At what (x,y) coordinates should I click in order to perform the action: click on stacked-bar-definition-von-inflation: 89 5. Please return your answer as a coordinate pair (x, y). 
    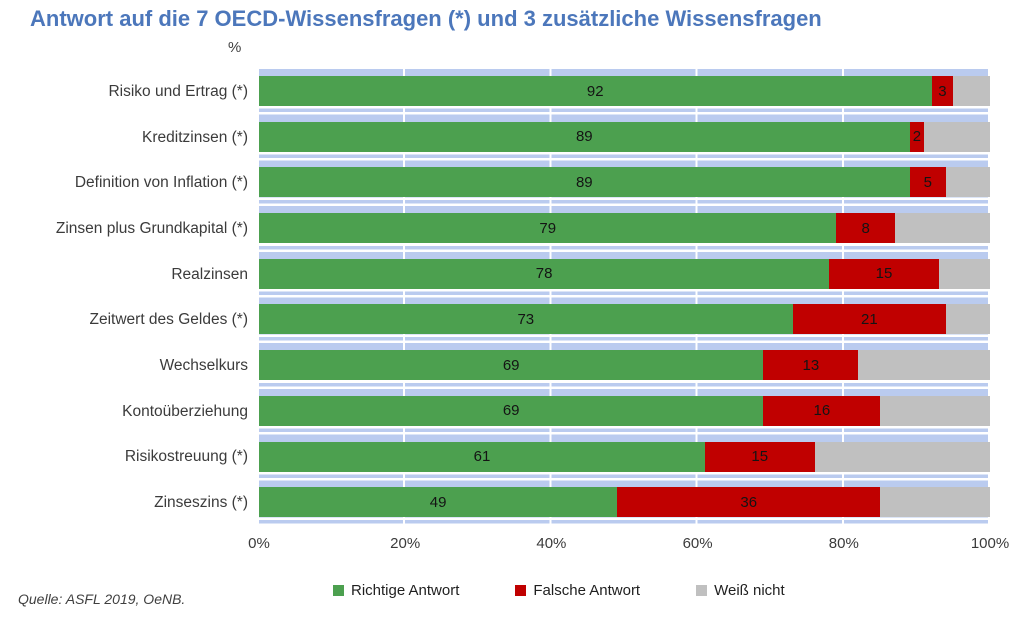
    Looking at the image, I should click on (624, 182).